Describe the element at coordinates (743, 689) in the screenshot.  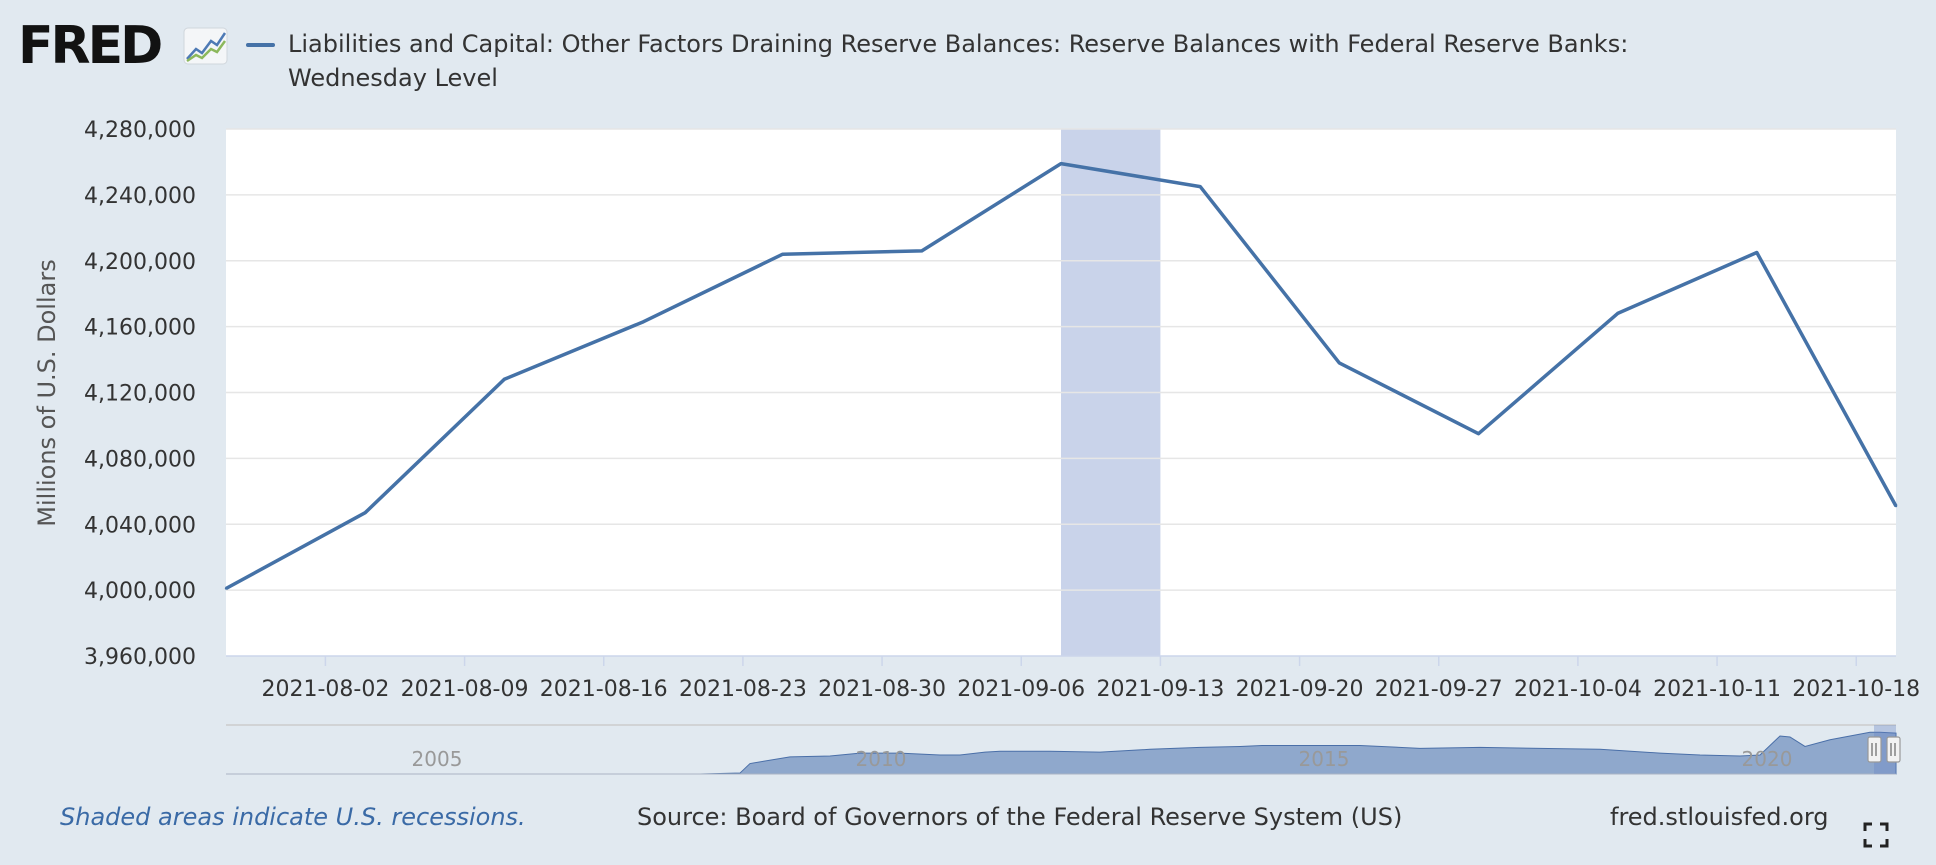
I see `x-tick-label: 2021-08-23` at that location.